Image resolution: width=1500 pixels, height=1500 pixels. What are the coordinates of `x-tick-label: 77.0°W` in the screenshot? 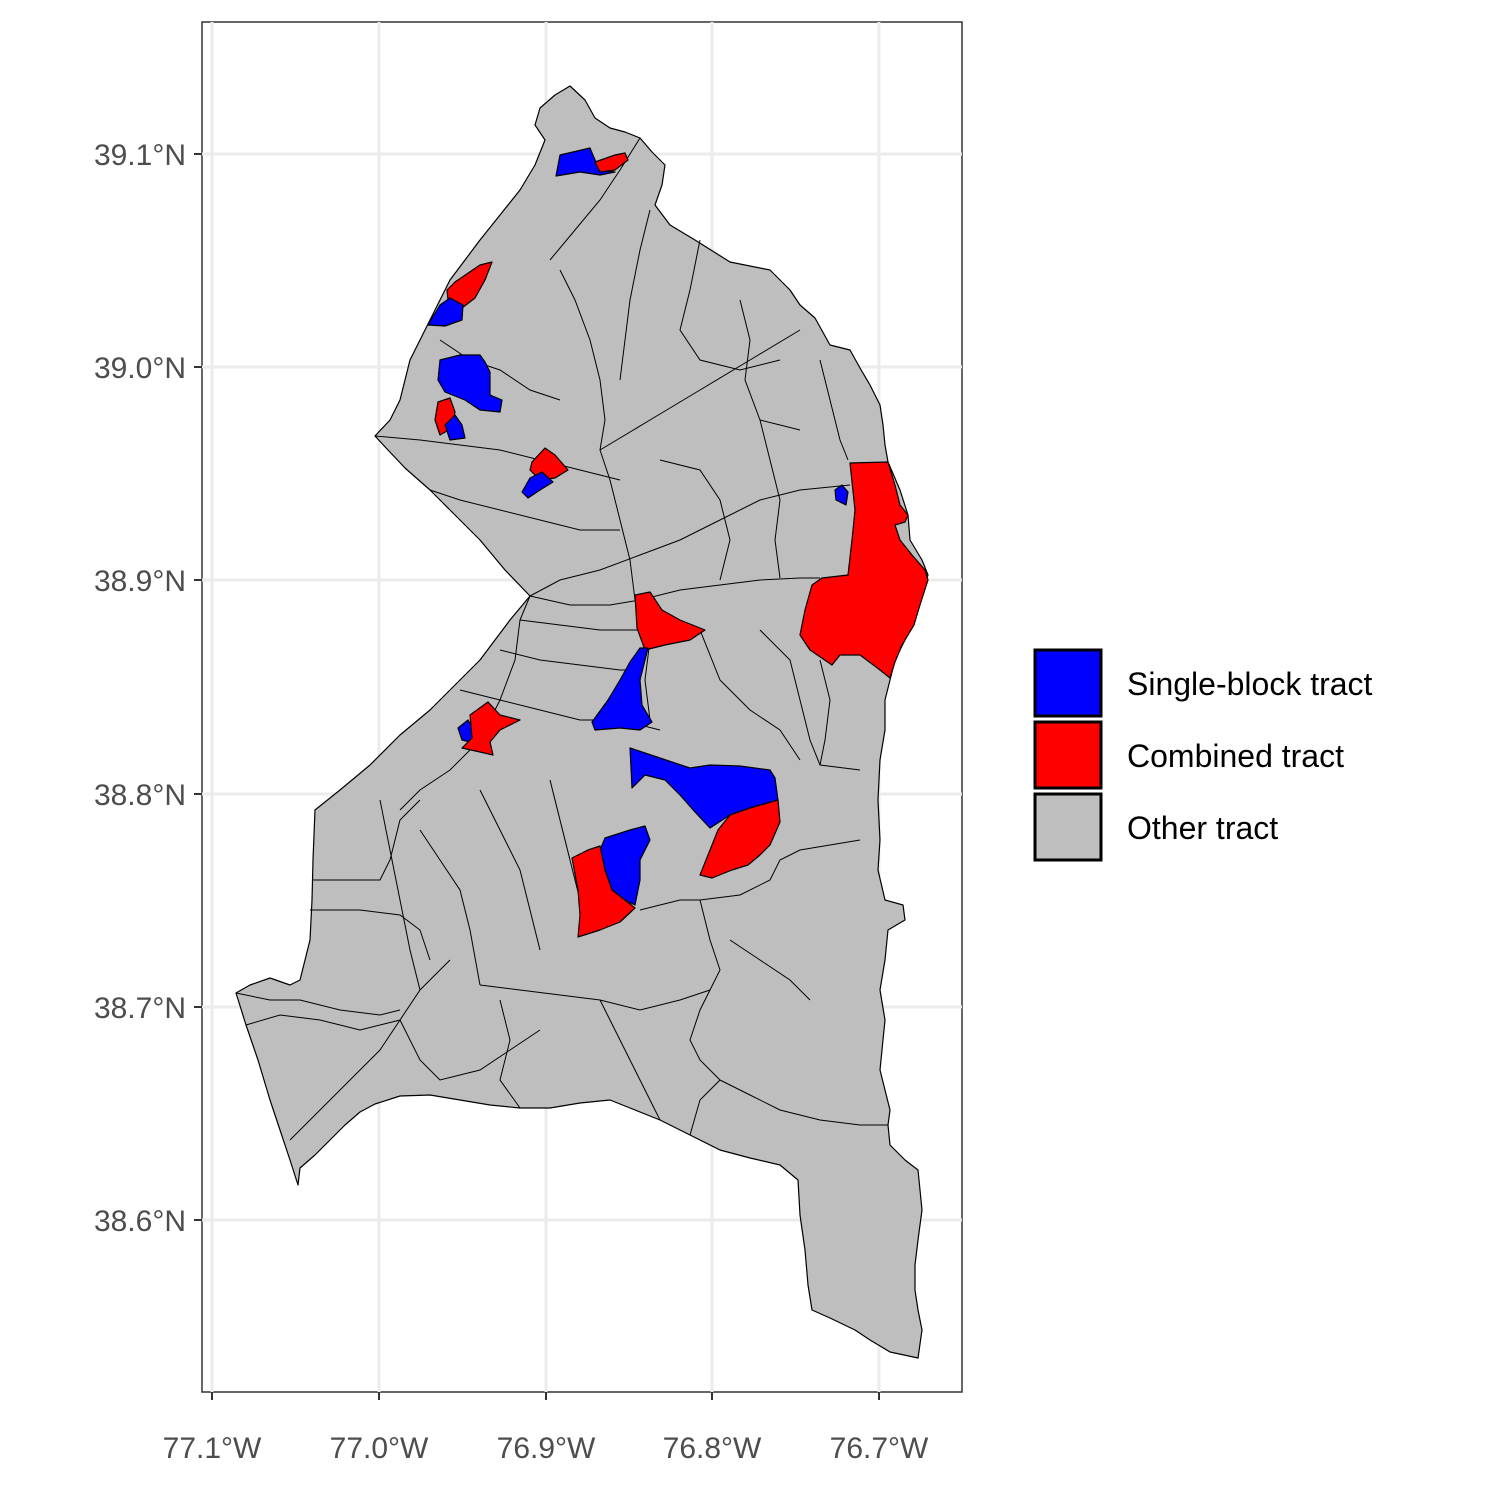 It's located at (379, 1448).